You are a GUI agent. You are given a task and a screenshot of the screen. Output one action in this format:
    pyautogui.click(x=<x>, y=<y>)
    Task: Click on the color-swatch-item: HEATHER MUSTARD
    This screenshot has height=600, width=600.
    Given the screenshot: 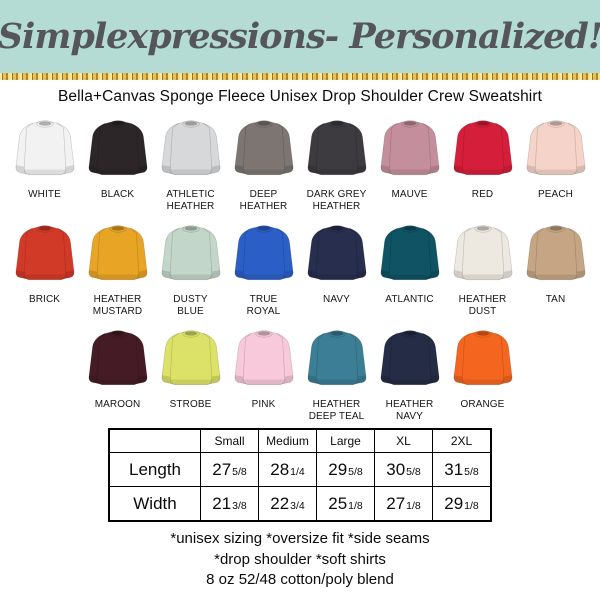 What is the action you would take?
    pyautogui.click(x=117, y=266)
    